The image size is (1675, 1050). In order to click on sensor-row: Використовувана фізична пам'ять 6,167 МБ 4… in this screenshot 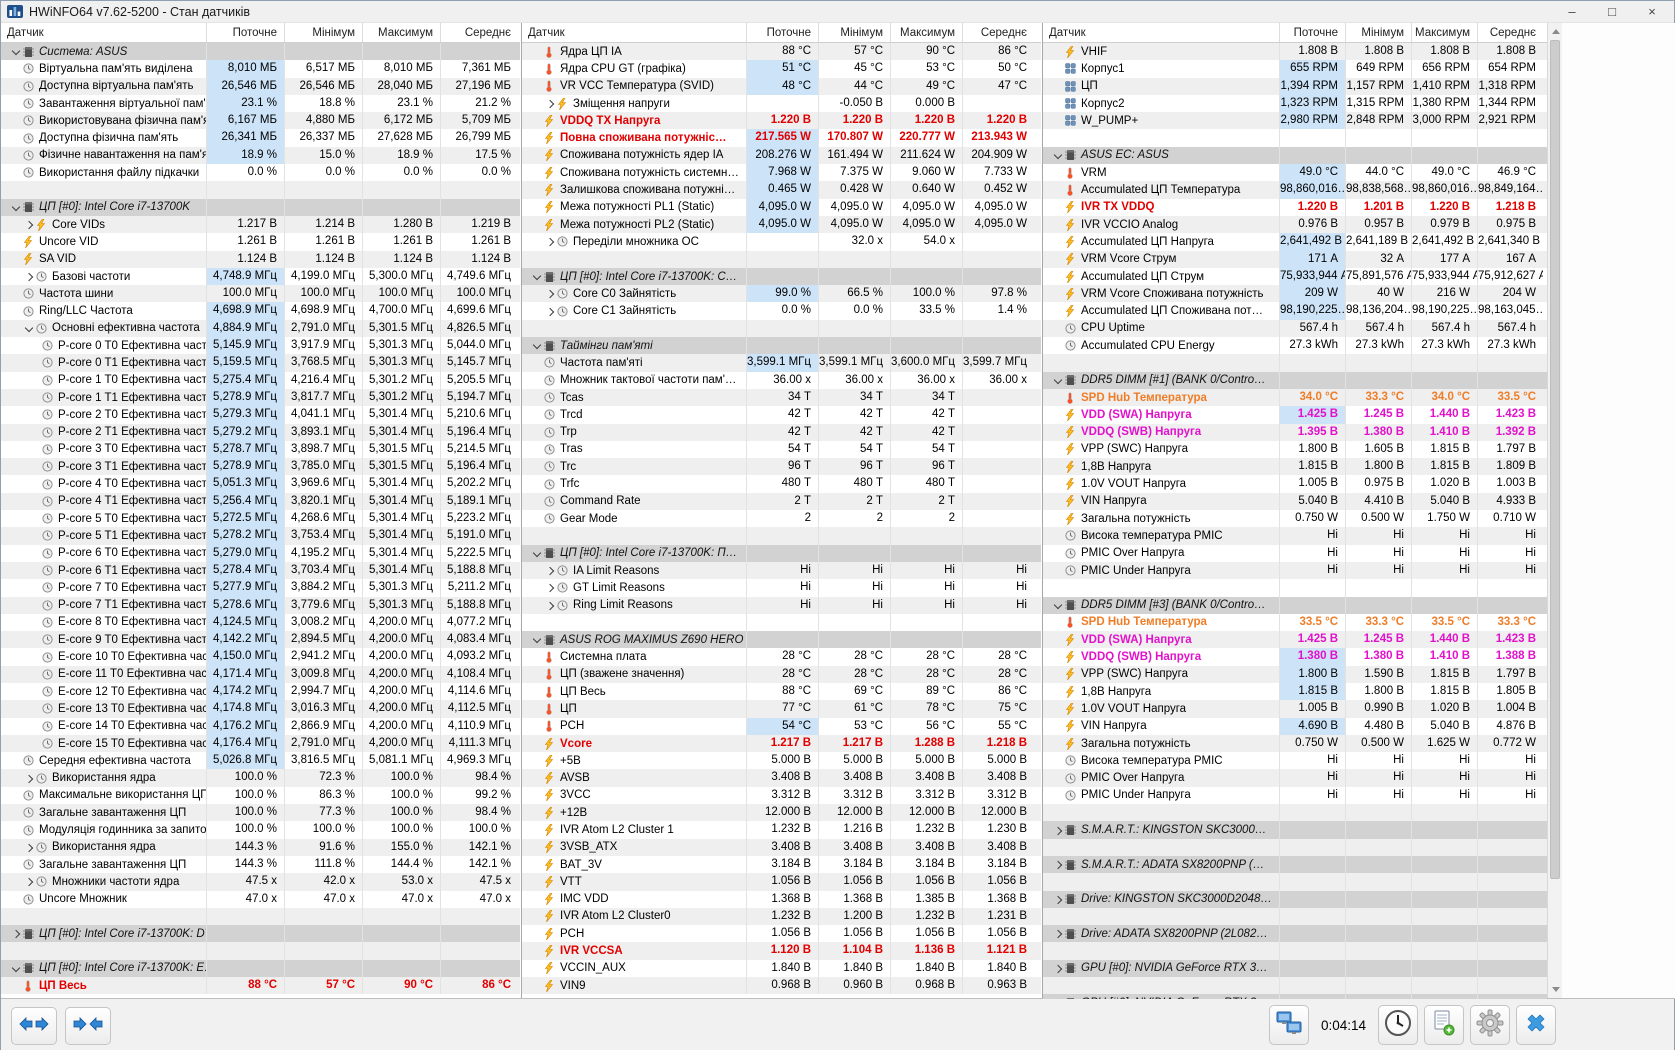, I will do `click(260, 121)`.